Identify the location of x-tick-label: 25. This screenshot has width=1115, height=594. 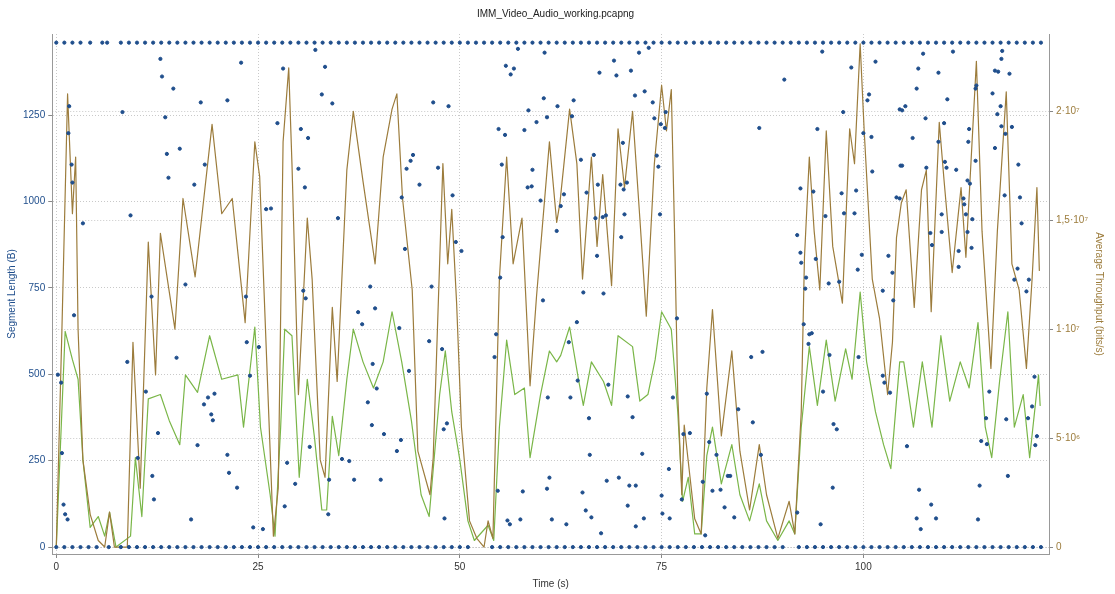
(258, 566).